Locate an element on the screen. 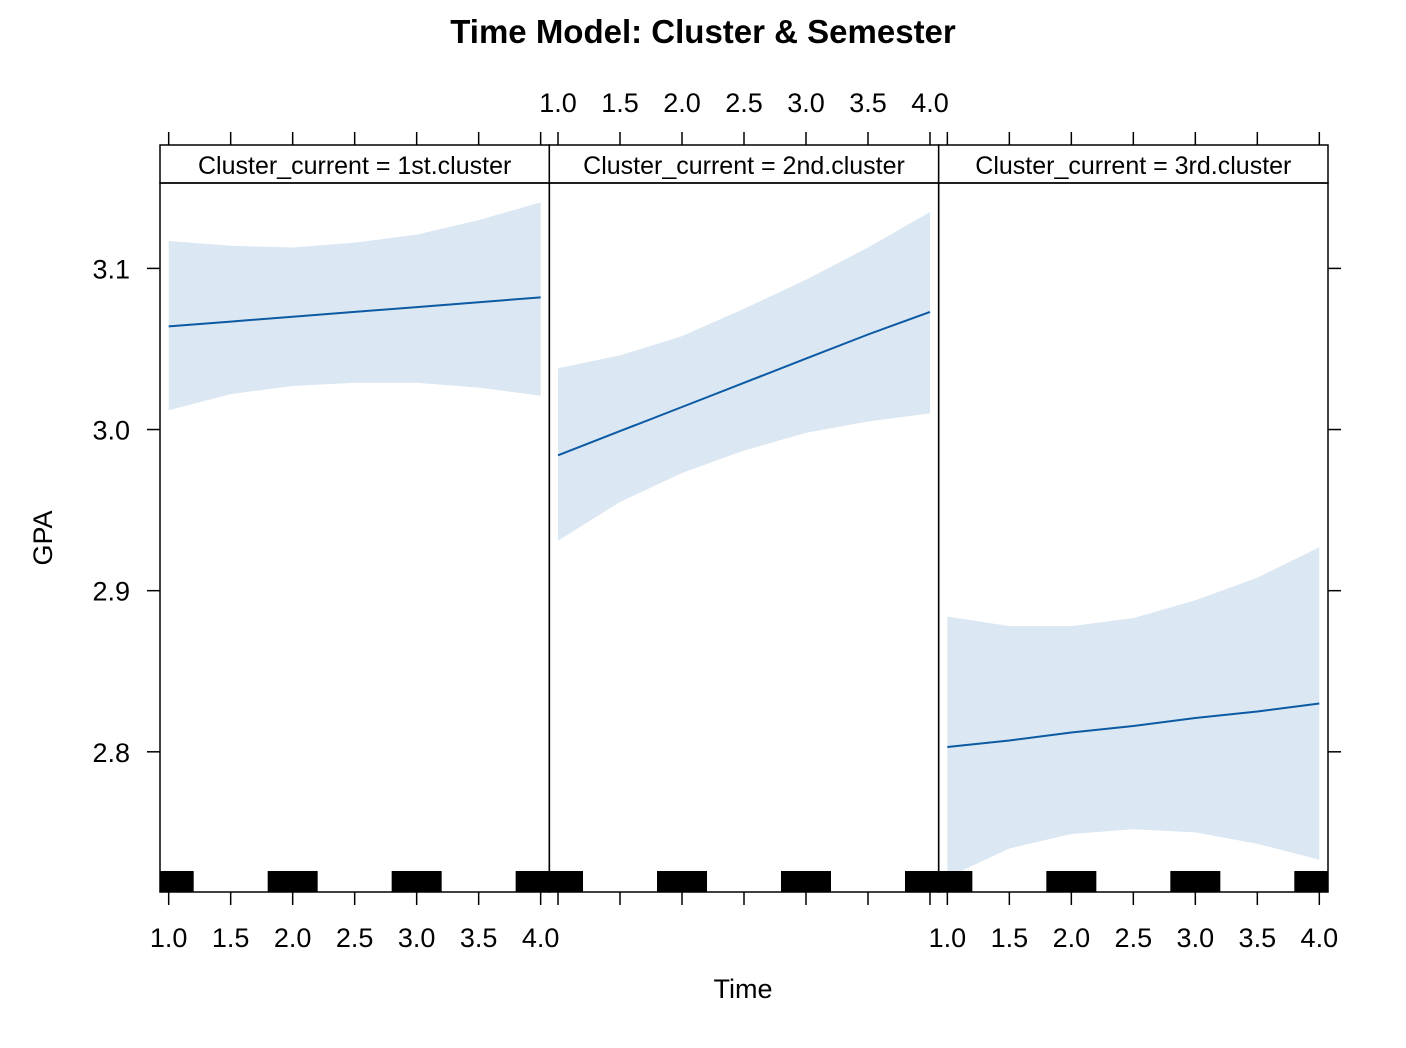 The image size is (1406, 1048). chart-title: Time Model: Cluster & Semester is located at coordinates (703, 31).